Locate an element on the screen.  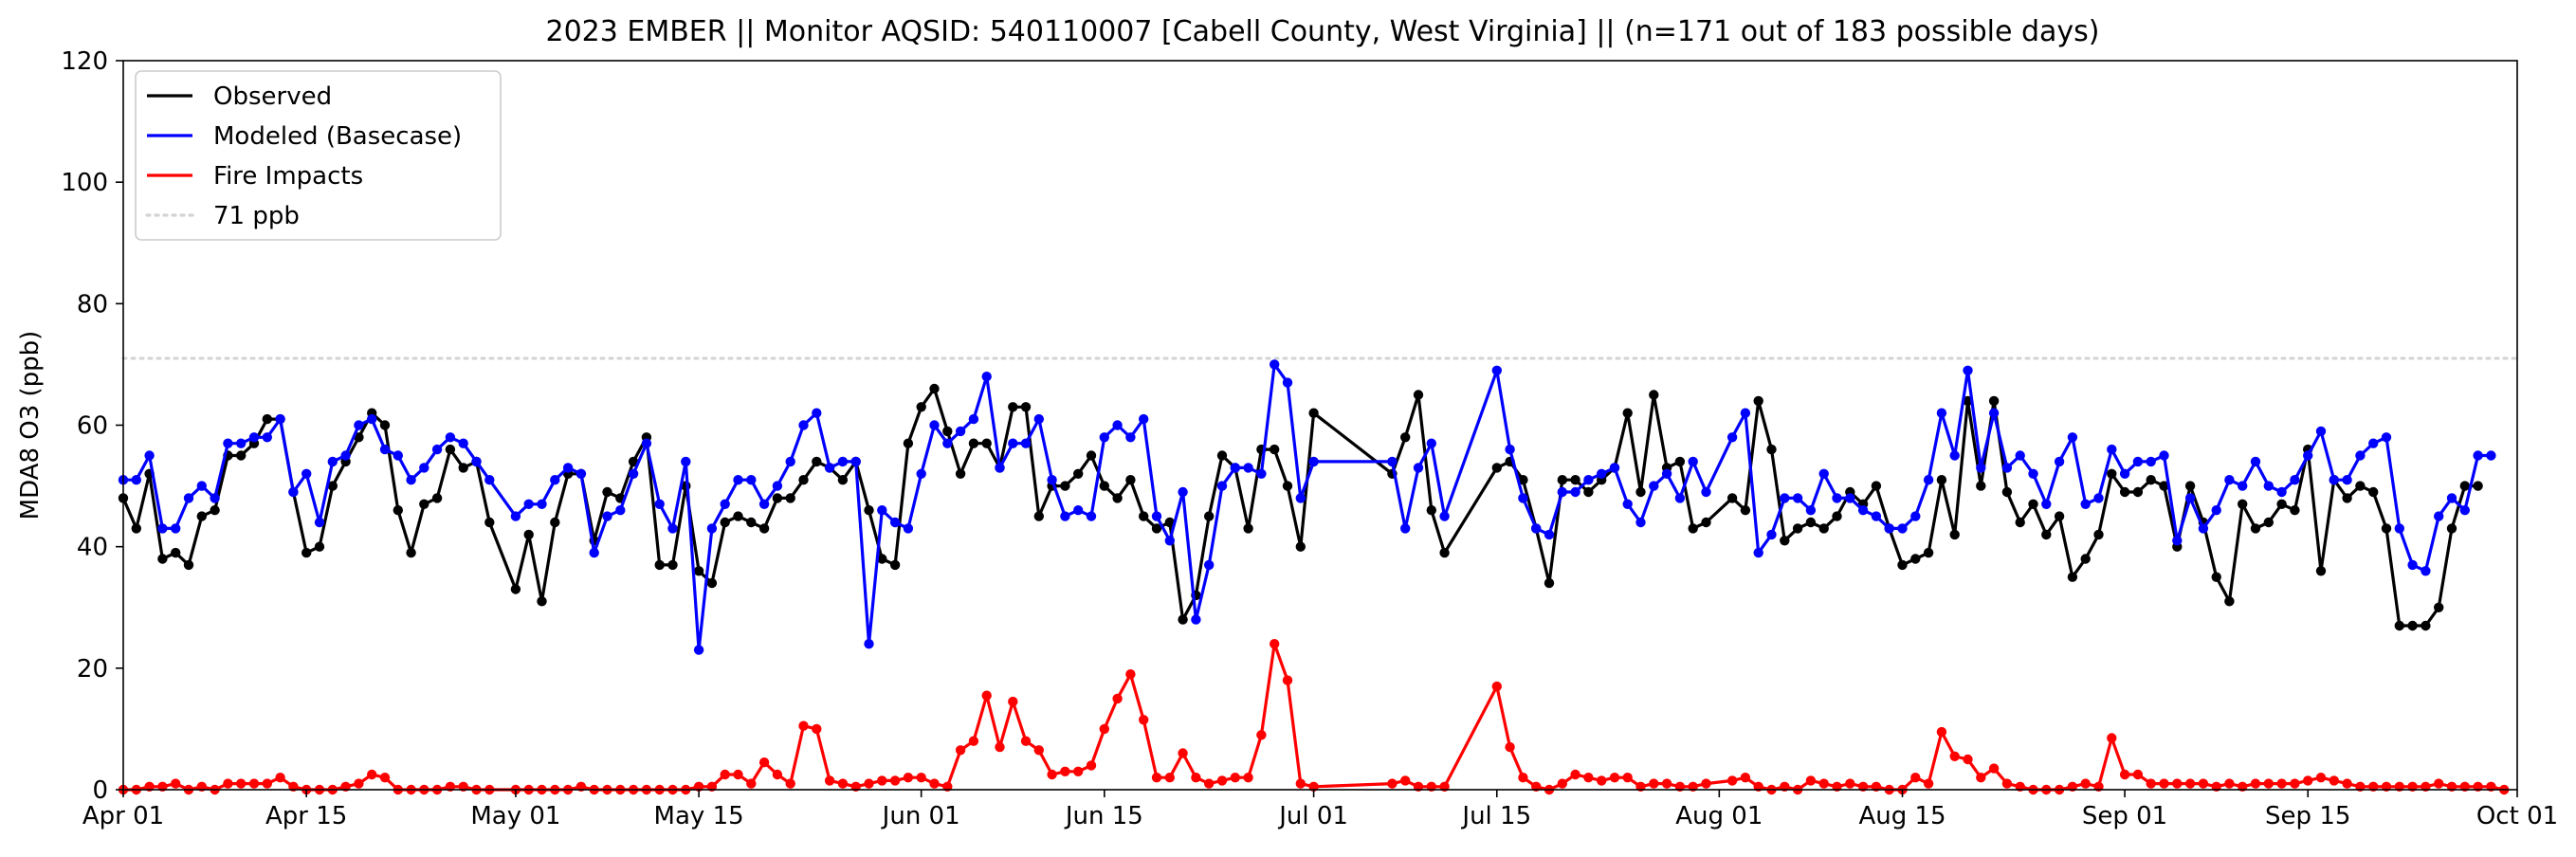
y-tick-label: 120 is located at coordinates (84, 62).